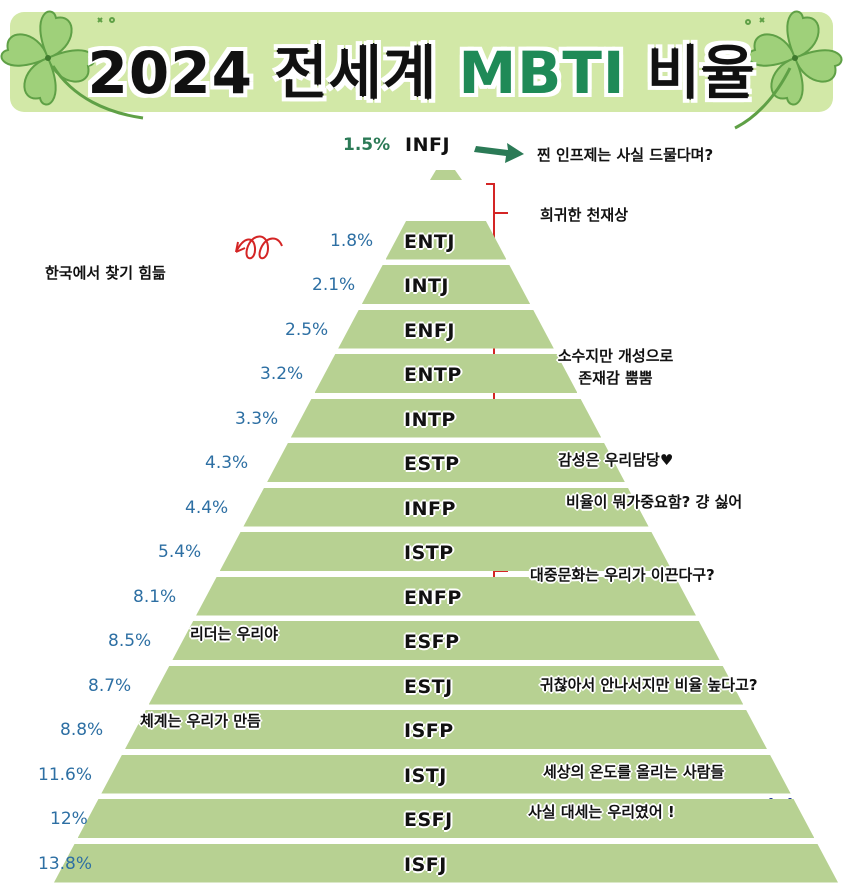 The width and height of the screenshot is (843, 883). I want to click on pyramid-band-infp, so click(446, 507).